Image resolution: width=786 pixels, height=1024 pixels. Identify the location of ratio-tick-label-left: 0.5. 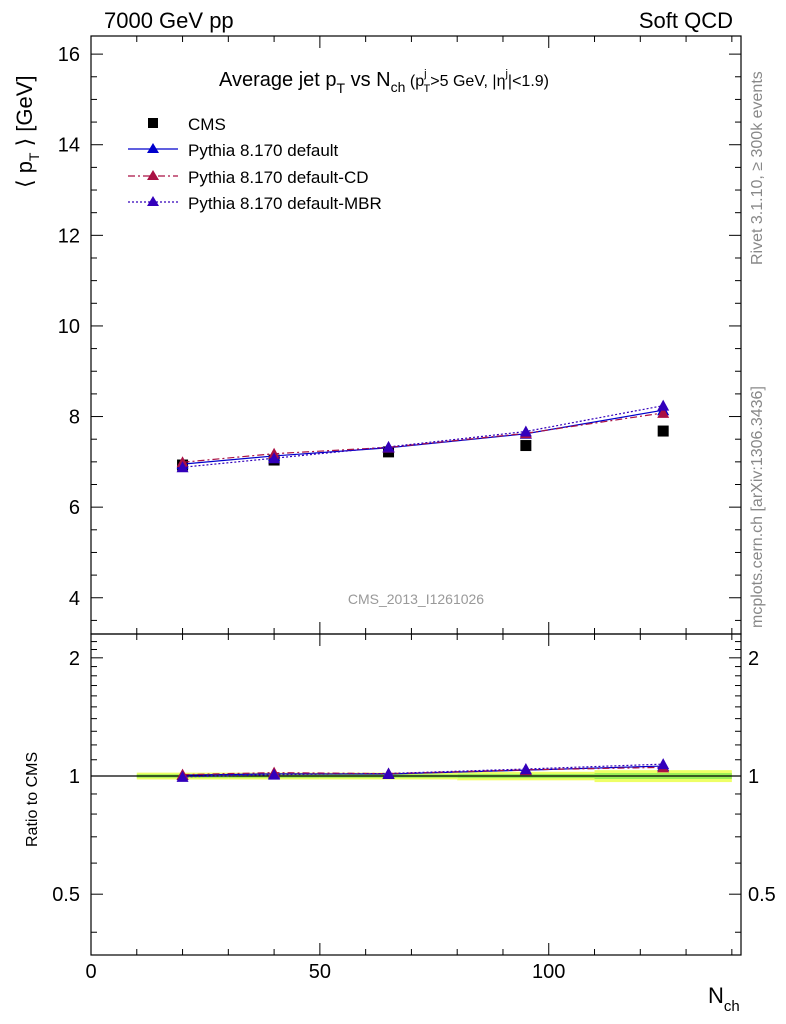
(66, 895).